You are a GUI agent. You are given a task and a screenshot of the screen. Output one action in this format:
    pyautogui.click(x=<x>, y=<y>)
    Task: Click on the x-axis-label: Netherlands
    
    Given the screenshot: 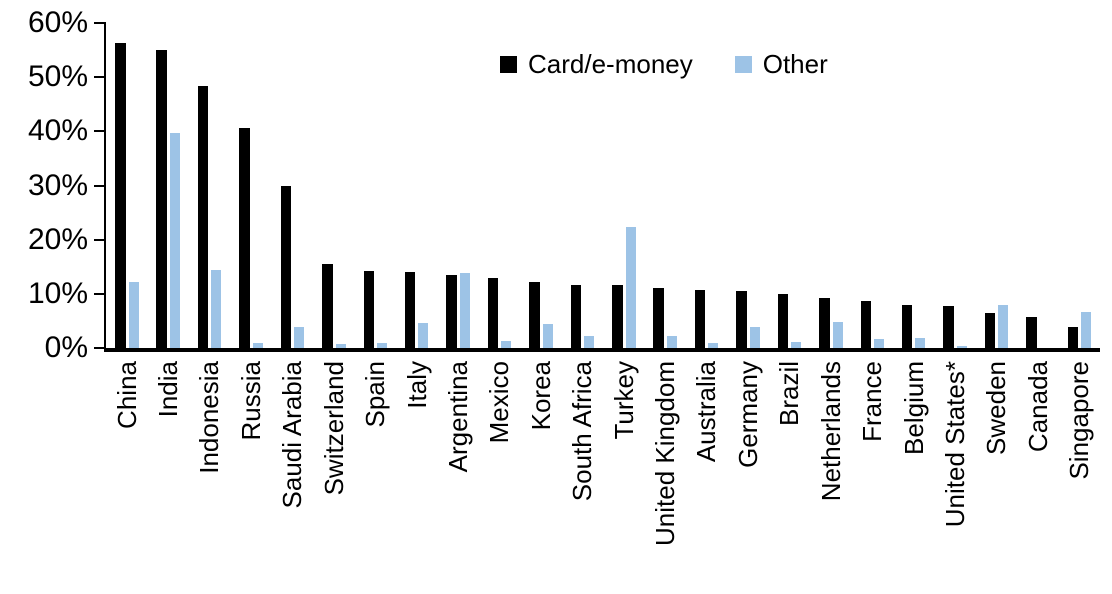 What is the action you would take?
    pyautogui.click(x=830, y=475)
    